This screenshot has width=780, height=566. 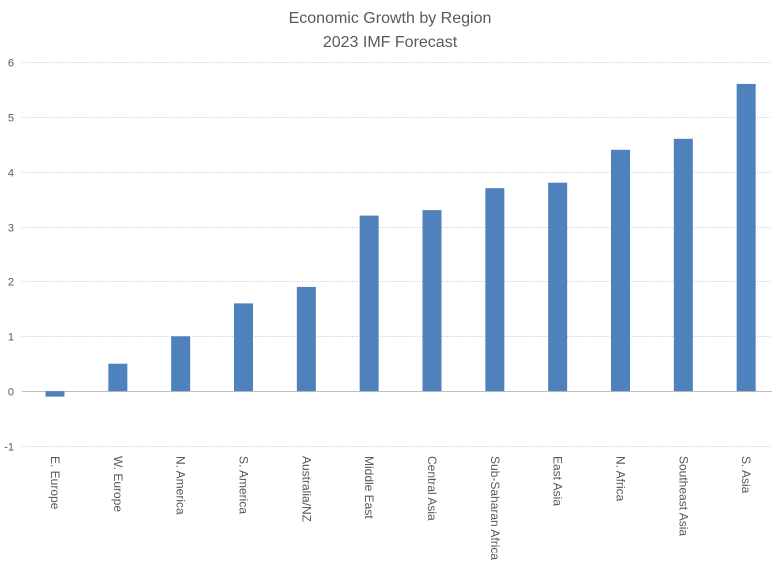 What do you see at coordinates (11, 64) in the screenshot?
I see `y-tick-label: 6` at bounding box center [11, 64].